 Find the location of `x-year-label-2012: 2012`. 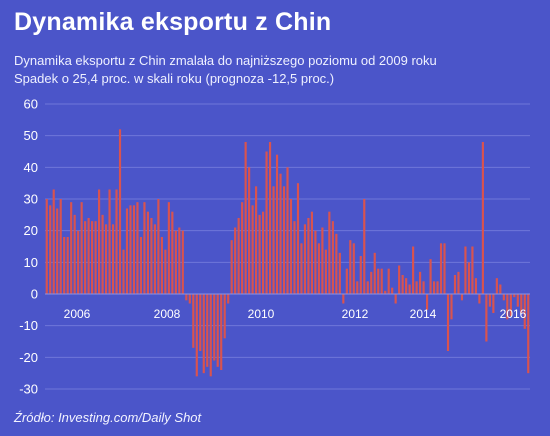

x-year-label-2012: 2012 is located at coordinates (355, 314).